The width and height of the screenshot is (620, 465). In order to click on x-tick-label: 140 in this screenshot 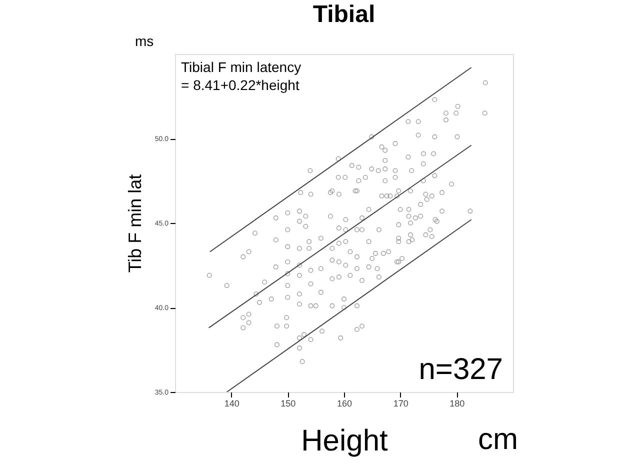, I will do `click(232, 403)`.